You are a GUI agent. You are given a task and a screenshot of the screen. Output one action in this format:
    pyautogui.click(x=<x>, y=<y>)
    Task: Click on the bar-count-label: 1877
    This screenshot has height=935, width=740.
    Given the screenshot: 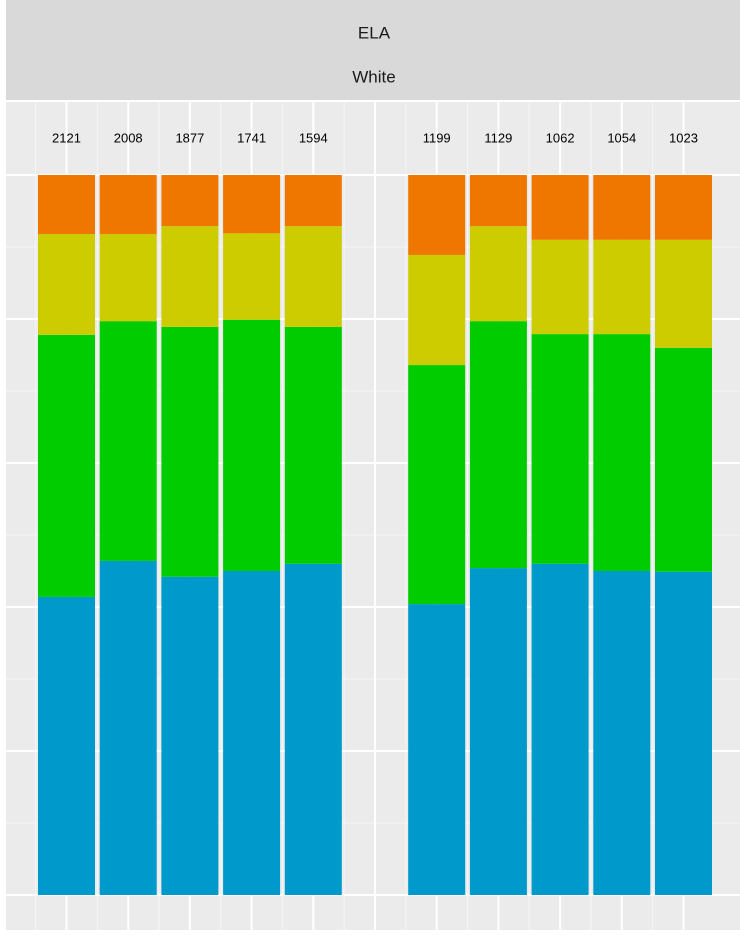 What is the action you would take?
    pyautogui.click(x=189, y=137)
    